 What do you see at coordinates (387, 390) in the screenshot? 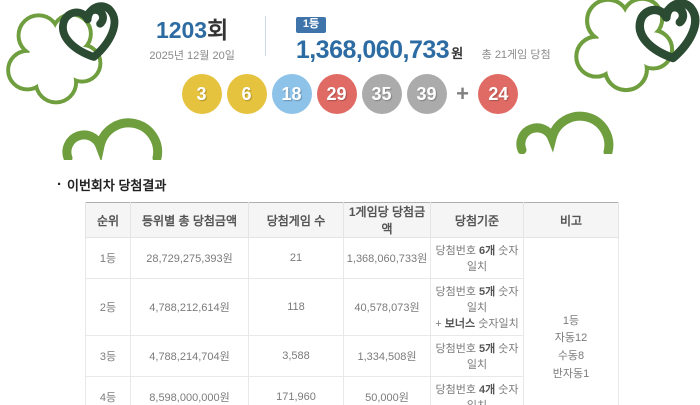
I see `per-game-cell: 50,000원` at bounding box center [387, 390].